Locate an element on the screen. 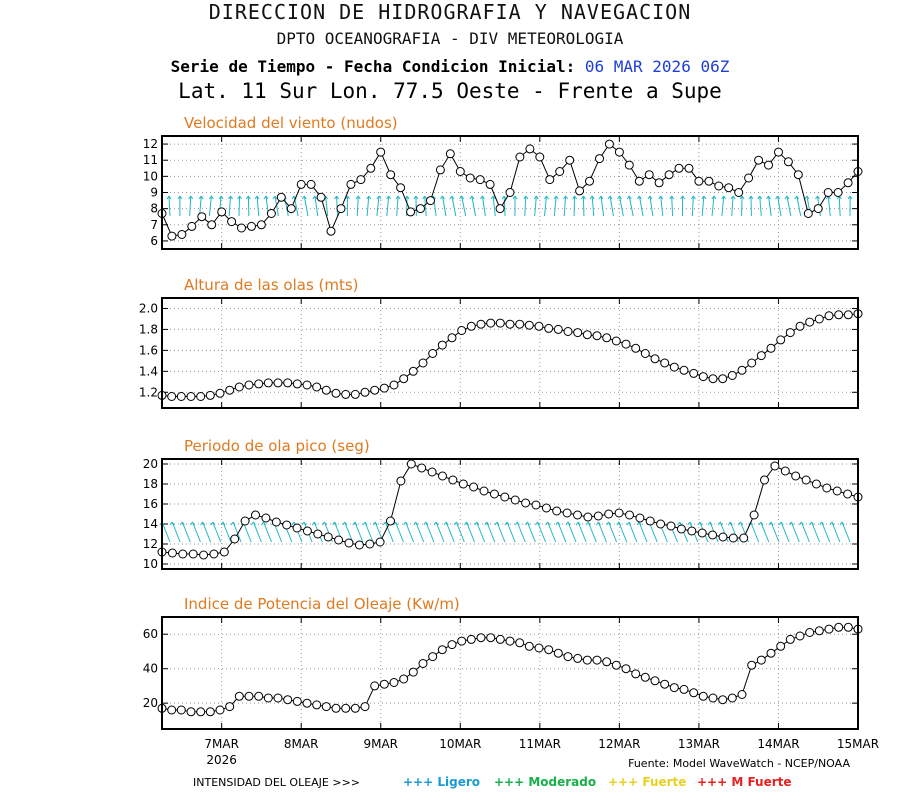 This screenshot has width=900, height=800. panel-title-2: Altura de las olas (mts) is located at coordinates (271, 285).